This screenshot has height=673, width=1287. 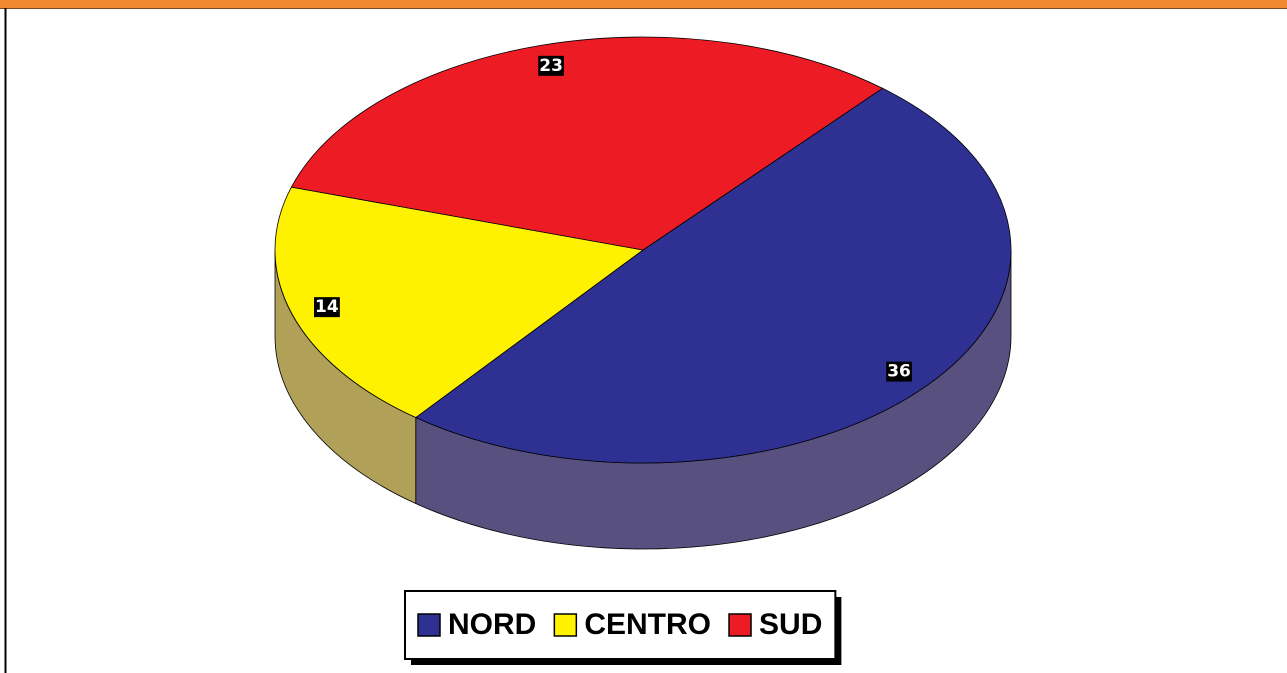 I want to click on legend-label: NORD, so click(x=492, y=624).